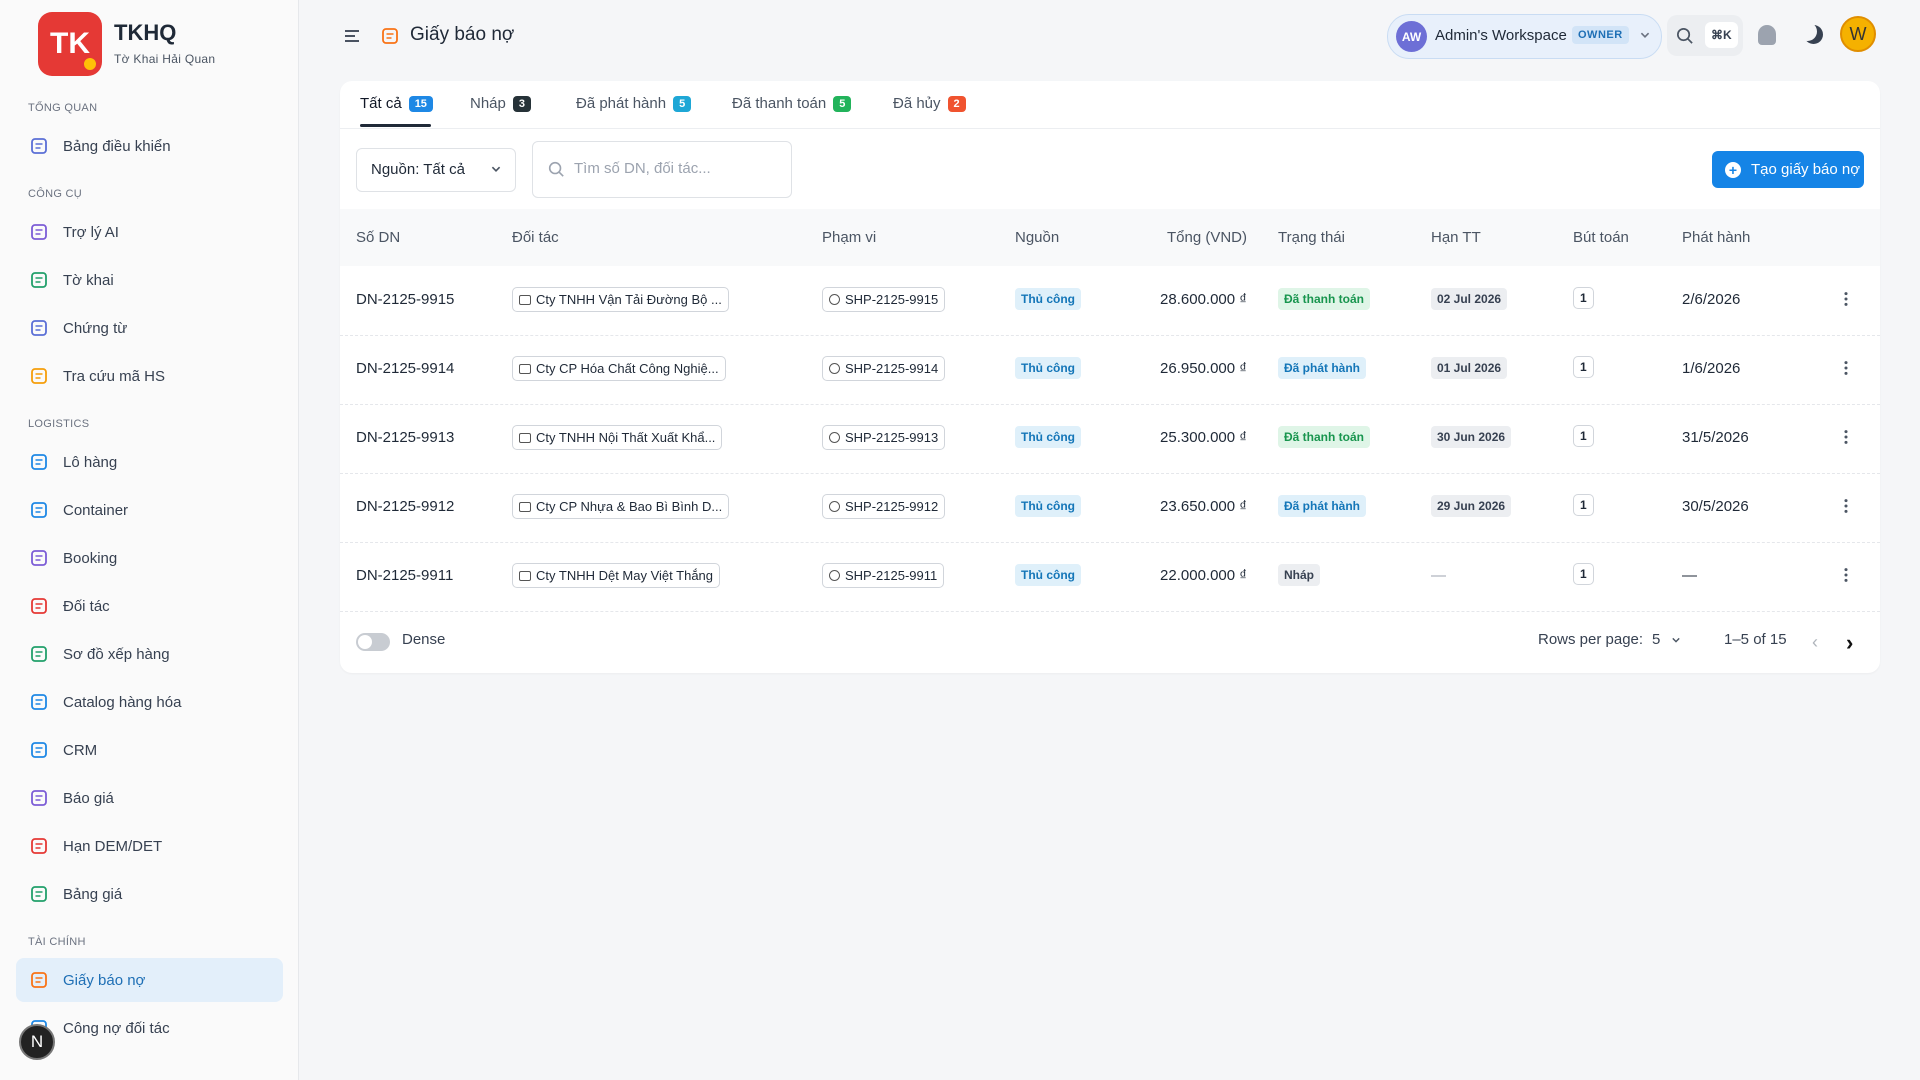 This screenshot has width=1920, height=1080. What do you see at coordinates (149, 328) in the screenshot?
I see `nav-item: Chứng từ` at bounding box center [149, 328].